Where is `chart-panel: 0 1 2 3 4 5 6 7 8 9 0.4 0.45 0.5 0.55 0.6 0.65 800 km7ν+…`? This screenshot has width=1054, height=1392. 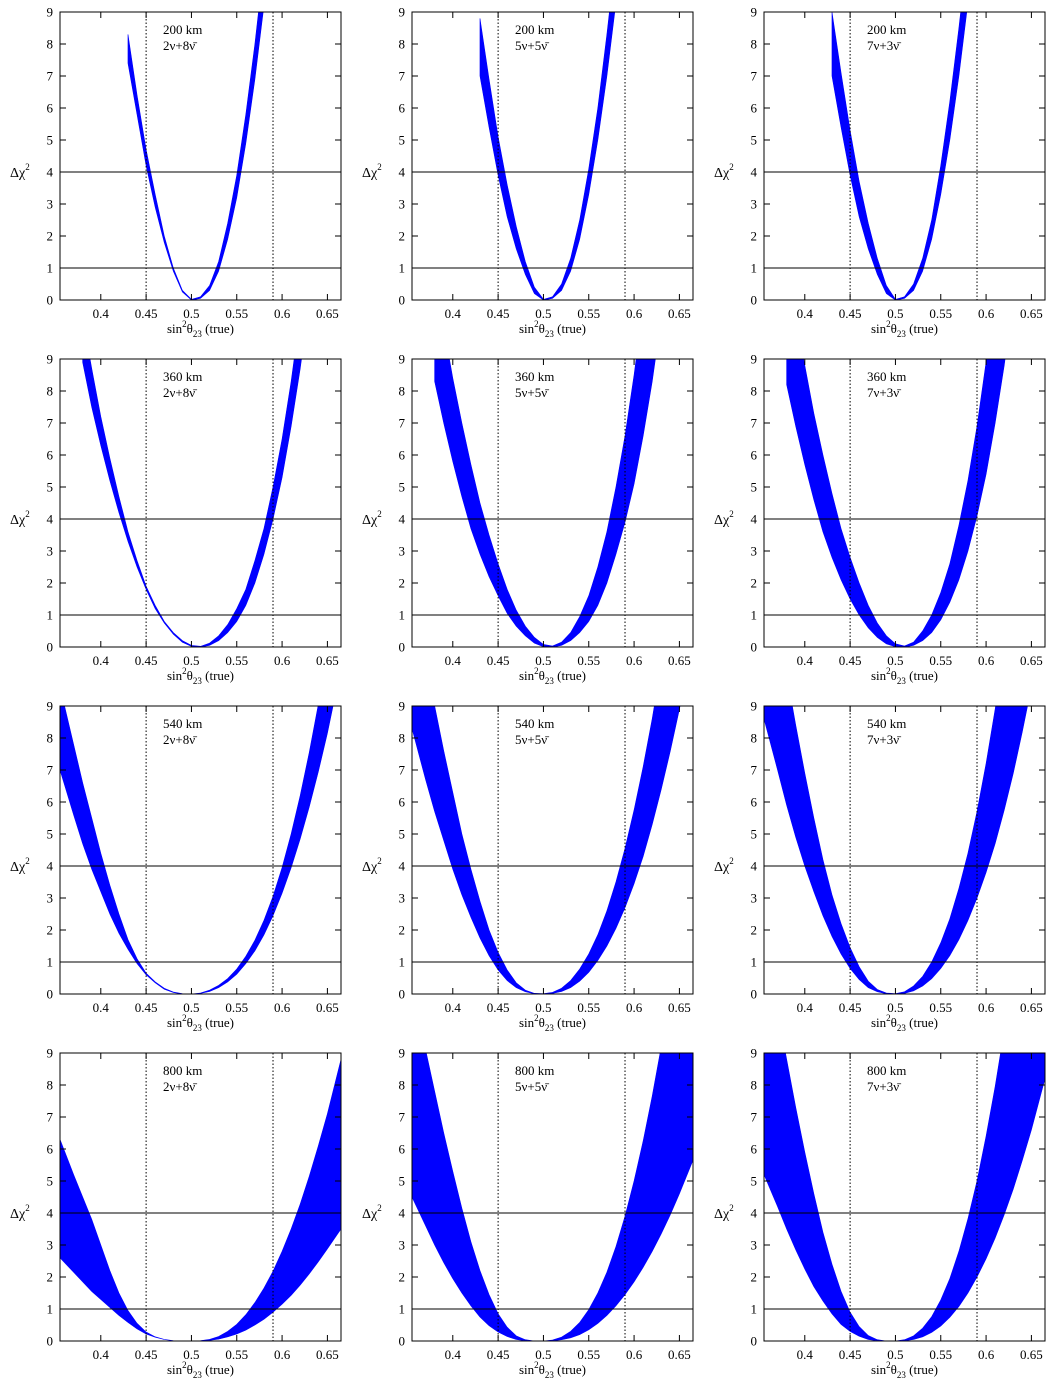
chart-panel: 0 1 2 3 4 5 6 7 8 9 0.4 0.45 0.5 0.55 0.6 0.65 800 km7ν+… is located at coordinates (880, 1213).